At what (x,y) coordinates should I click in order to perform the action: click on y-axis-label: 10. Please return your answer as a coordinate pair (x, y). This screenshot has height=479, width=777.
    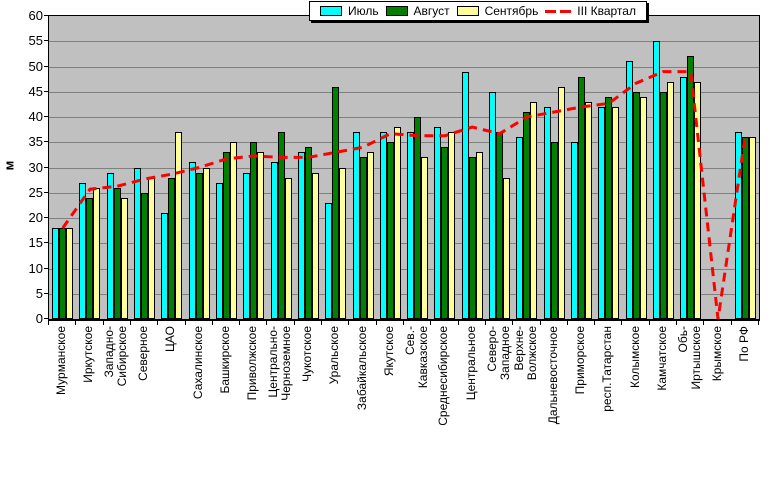
    Looking at the image, I should click on (35, 268).